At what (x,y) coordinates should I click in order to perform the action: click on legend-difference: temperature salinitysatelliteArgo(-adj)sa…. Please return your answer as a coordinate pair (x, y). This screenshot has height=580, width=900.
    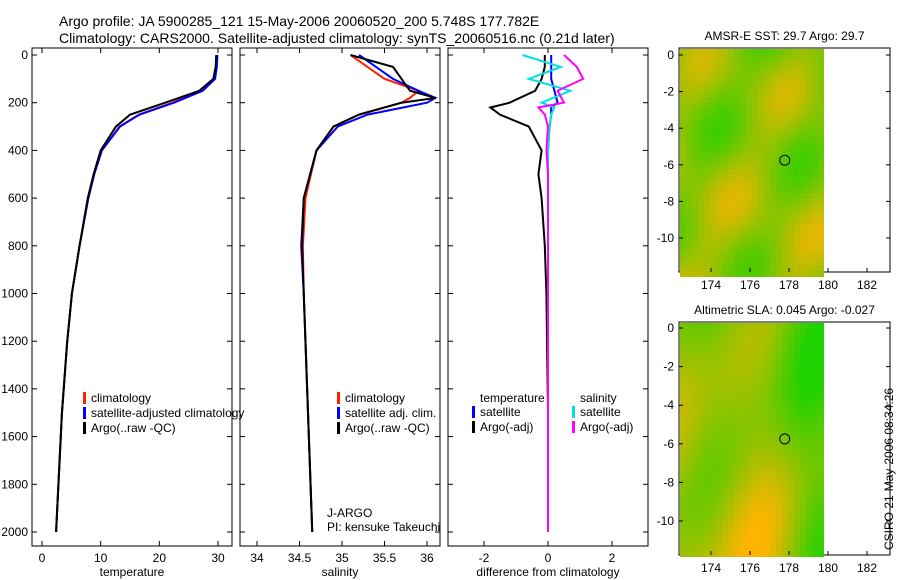
    Looking at the image, I should click on (552, 412).